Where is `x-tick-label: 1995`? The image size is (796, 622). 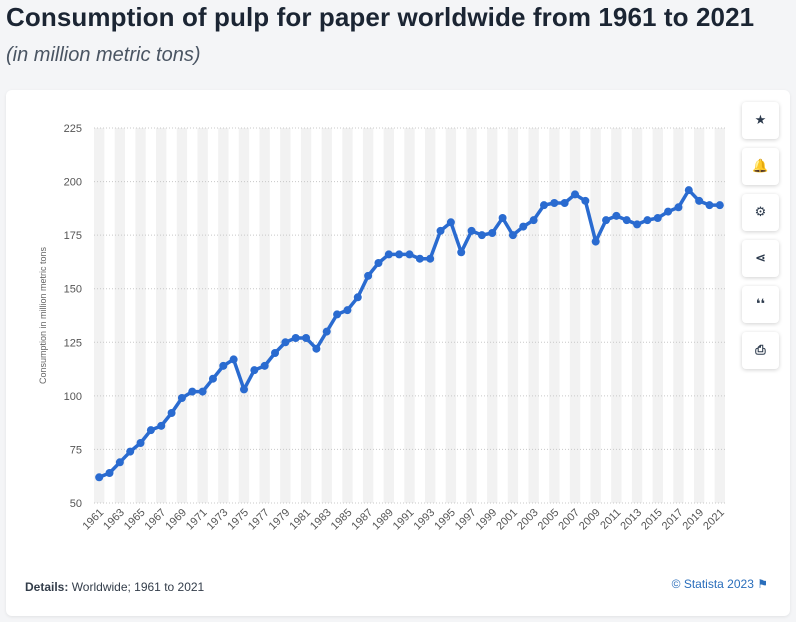 x-tick-label: 1995 is located at coordinates (445, 520).